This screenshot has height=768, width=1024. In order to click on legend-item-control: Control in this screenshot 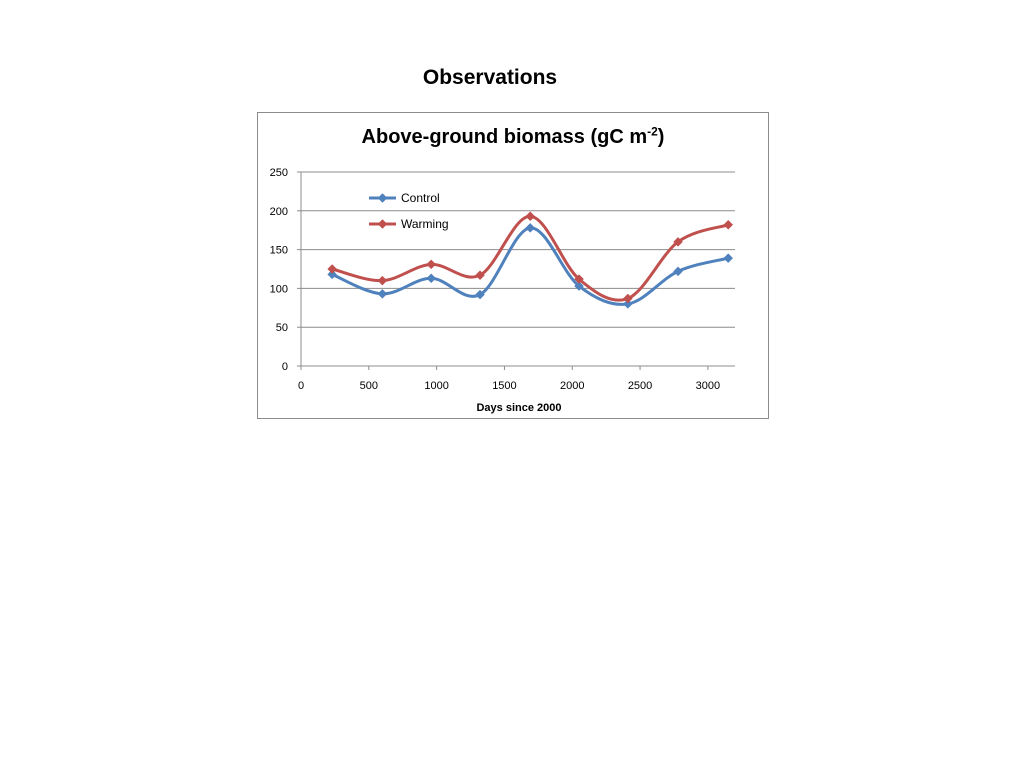, I will do `click(404, 198)`.